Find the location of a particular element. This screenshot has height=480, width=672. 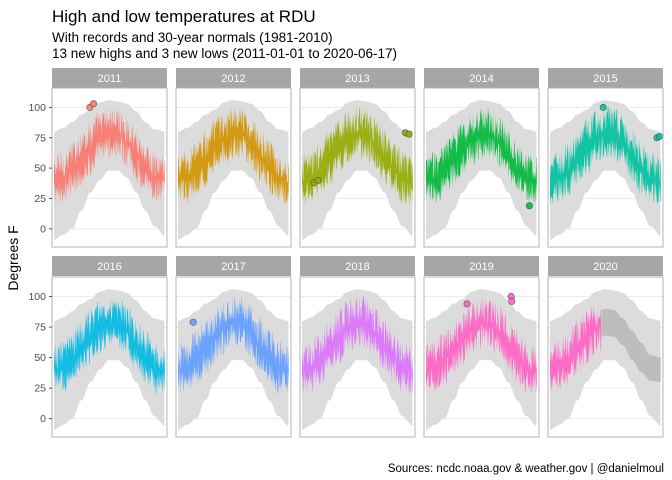

facet-panel-2019: 2019 is located at coordinates (481, 347).